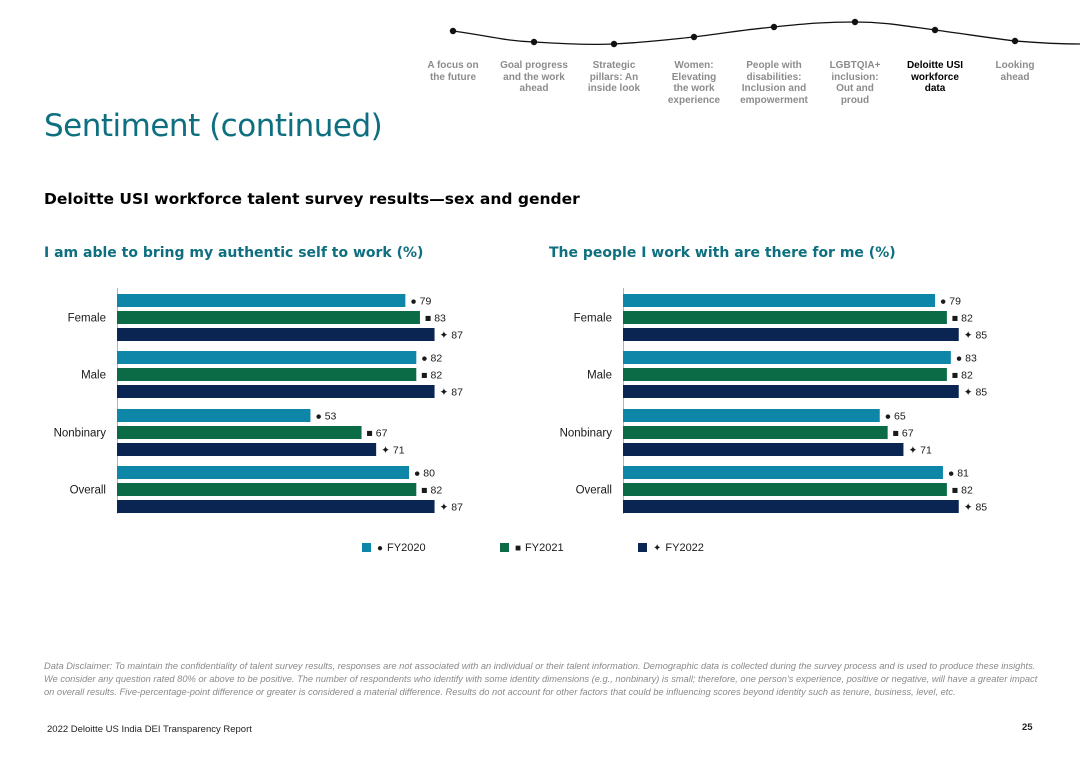  Describe the element at coordinates (935, 30) in the screenshot. I see `nav-dot-deloitte-usi-workforce-data` at that location.